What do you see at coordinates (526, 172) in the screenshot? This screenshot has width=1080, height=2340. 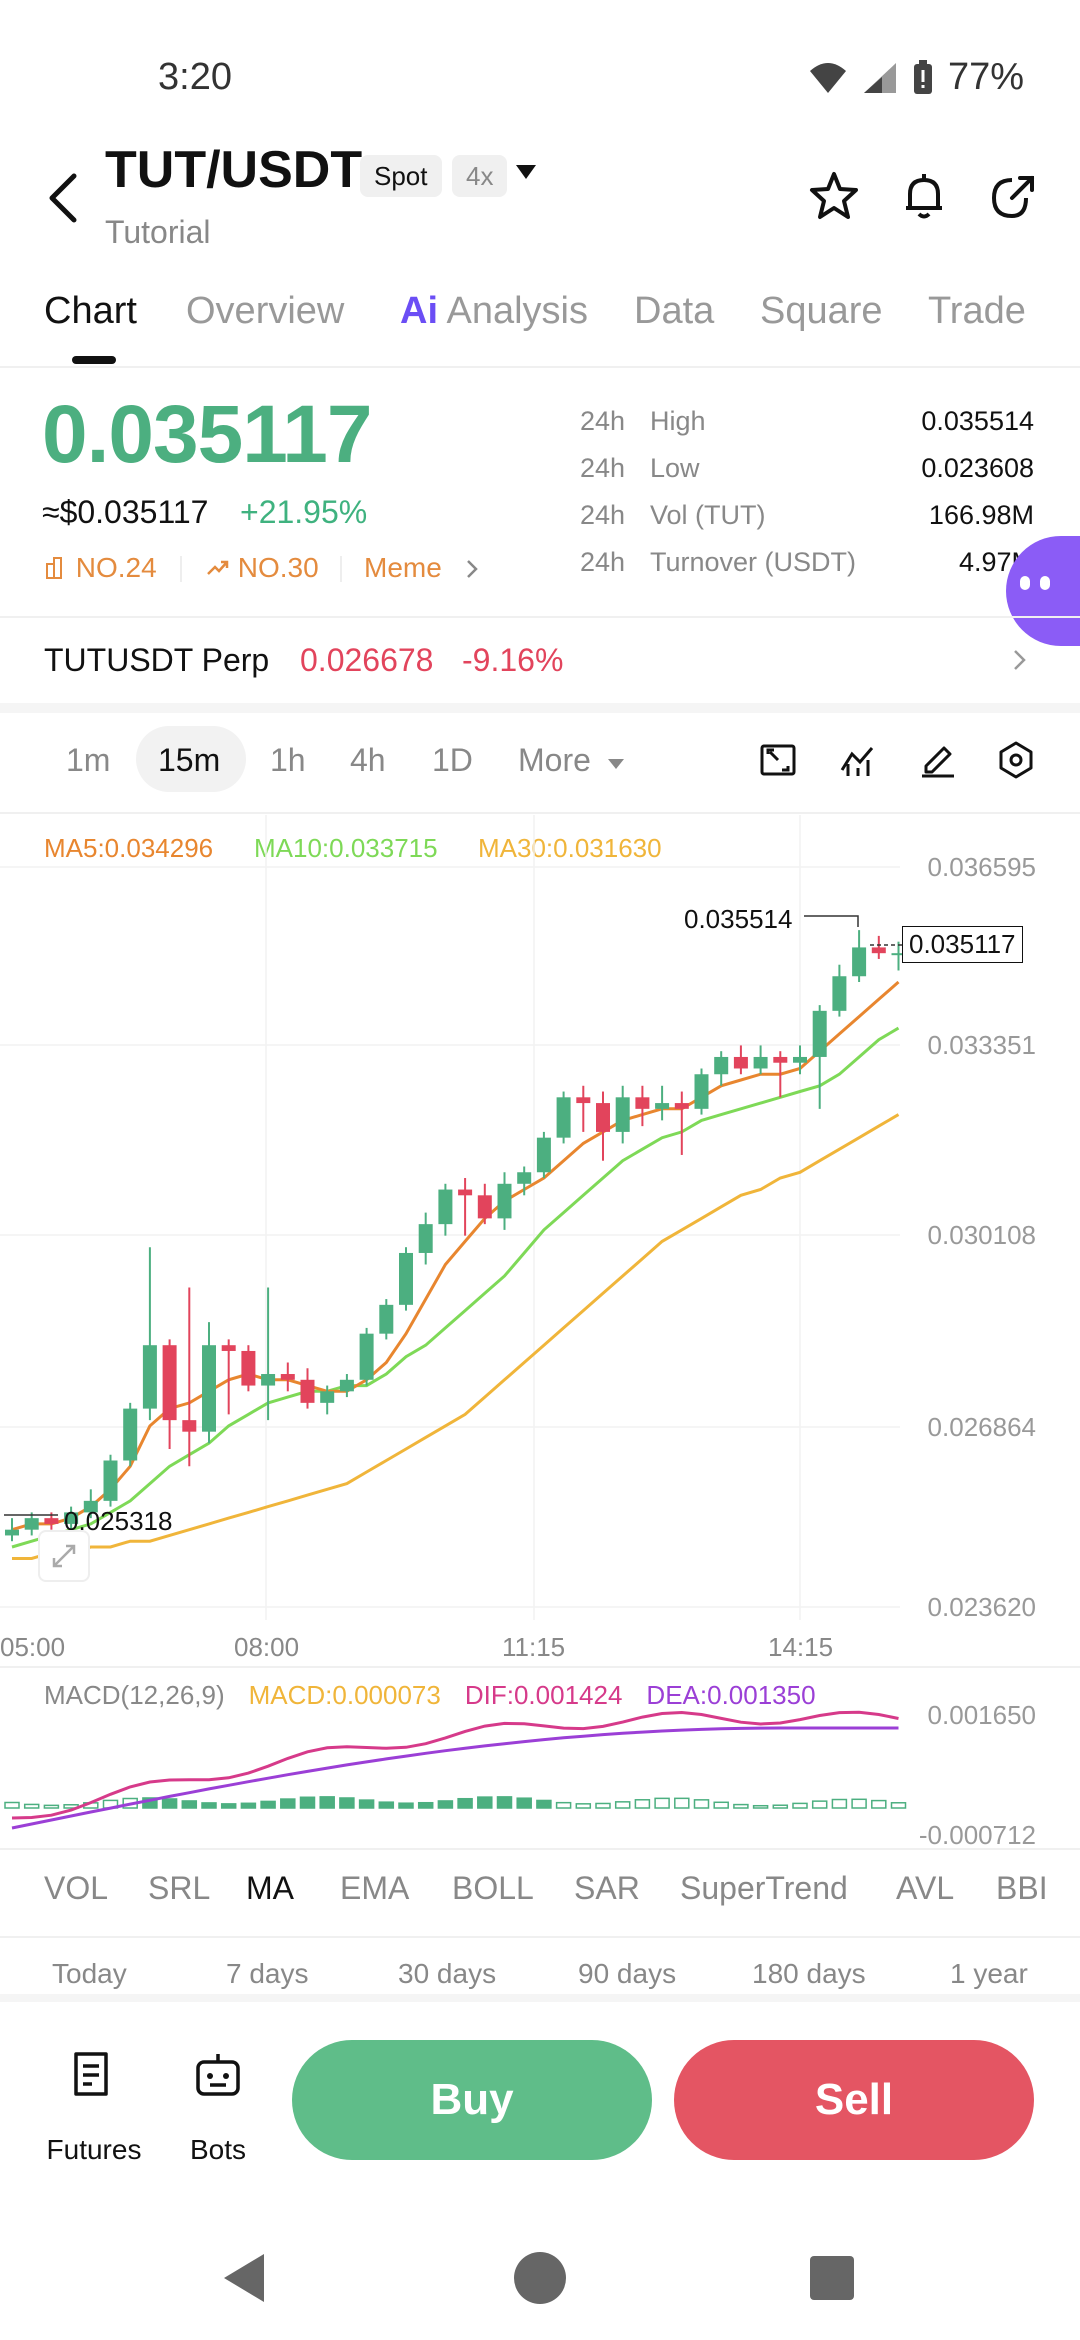 I see `pair-dropdown-icon` at bounding box center [526, 172].